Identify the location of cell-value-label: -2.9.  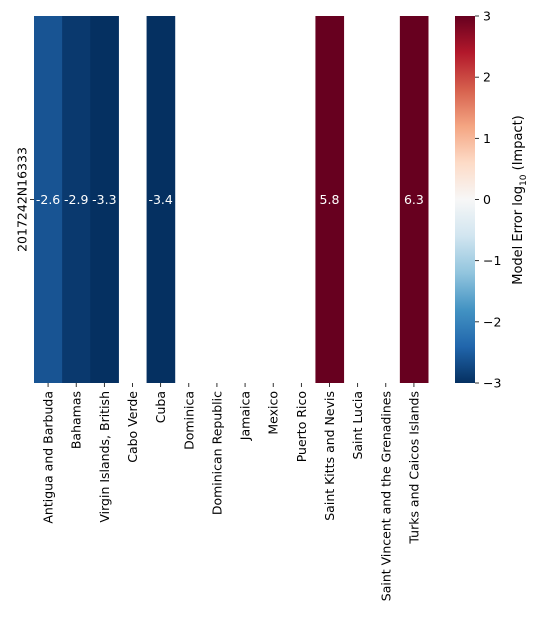
(76, 199).